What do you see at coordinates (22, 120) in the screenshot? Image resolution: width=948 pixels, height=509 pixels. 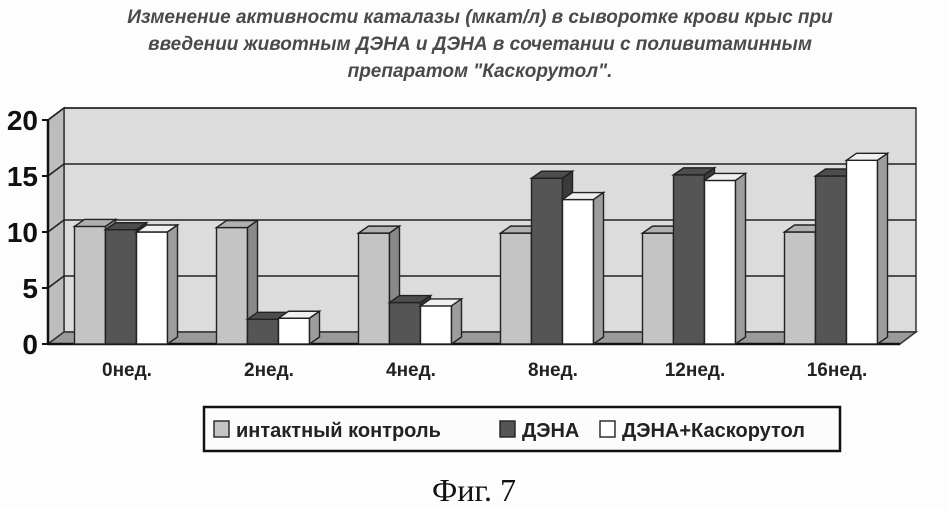 I see `y-tick-label: 20` at bounding box center [22, 120].